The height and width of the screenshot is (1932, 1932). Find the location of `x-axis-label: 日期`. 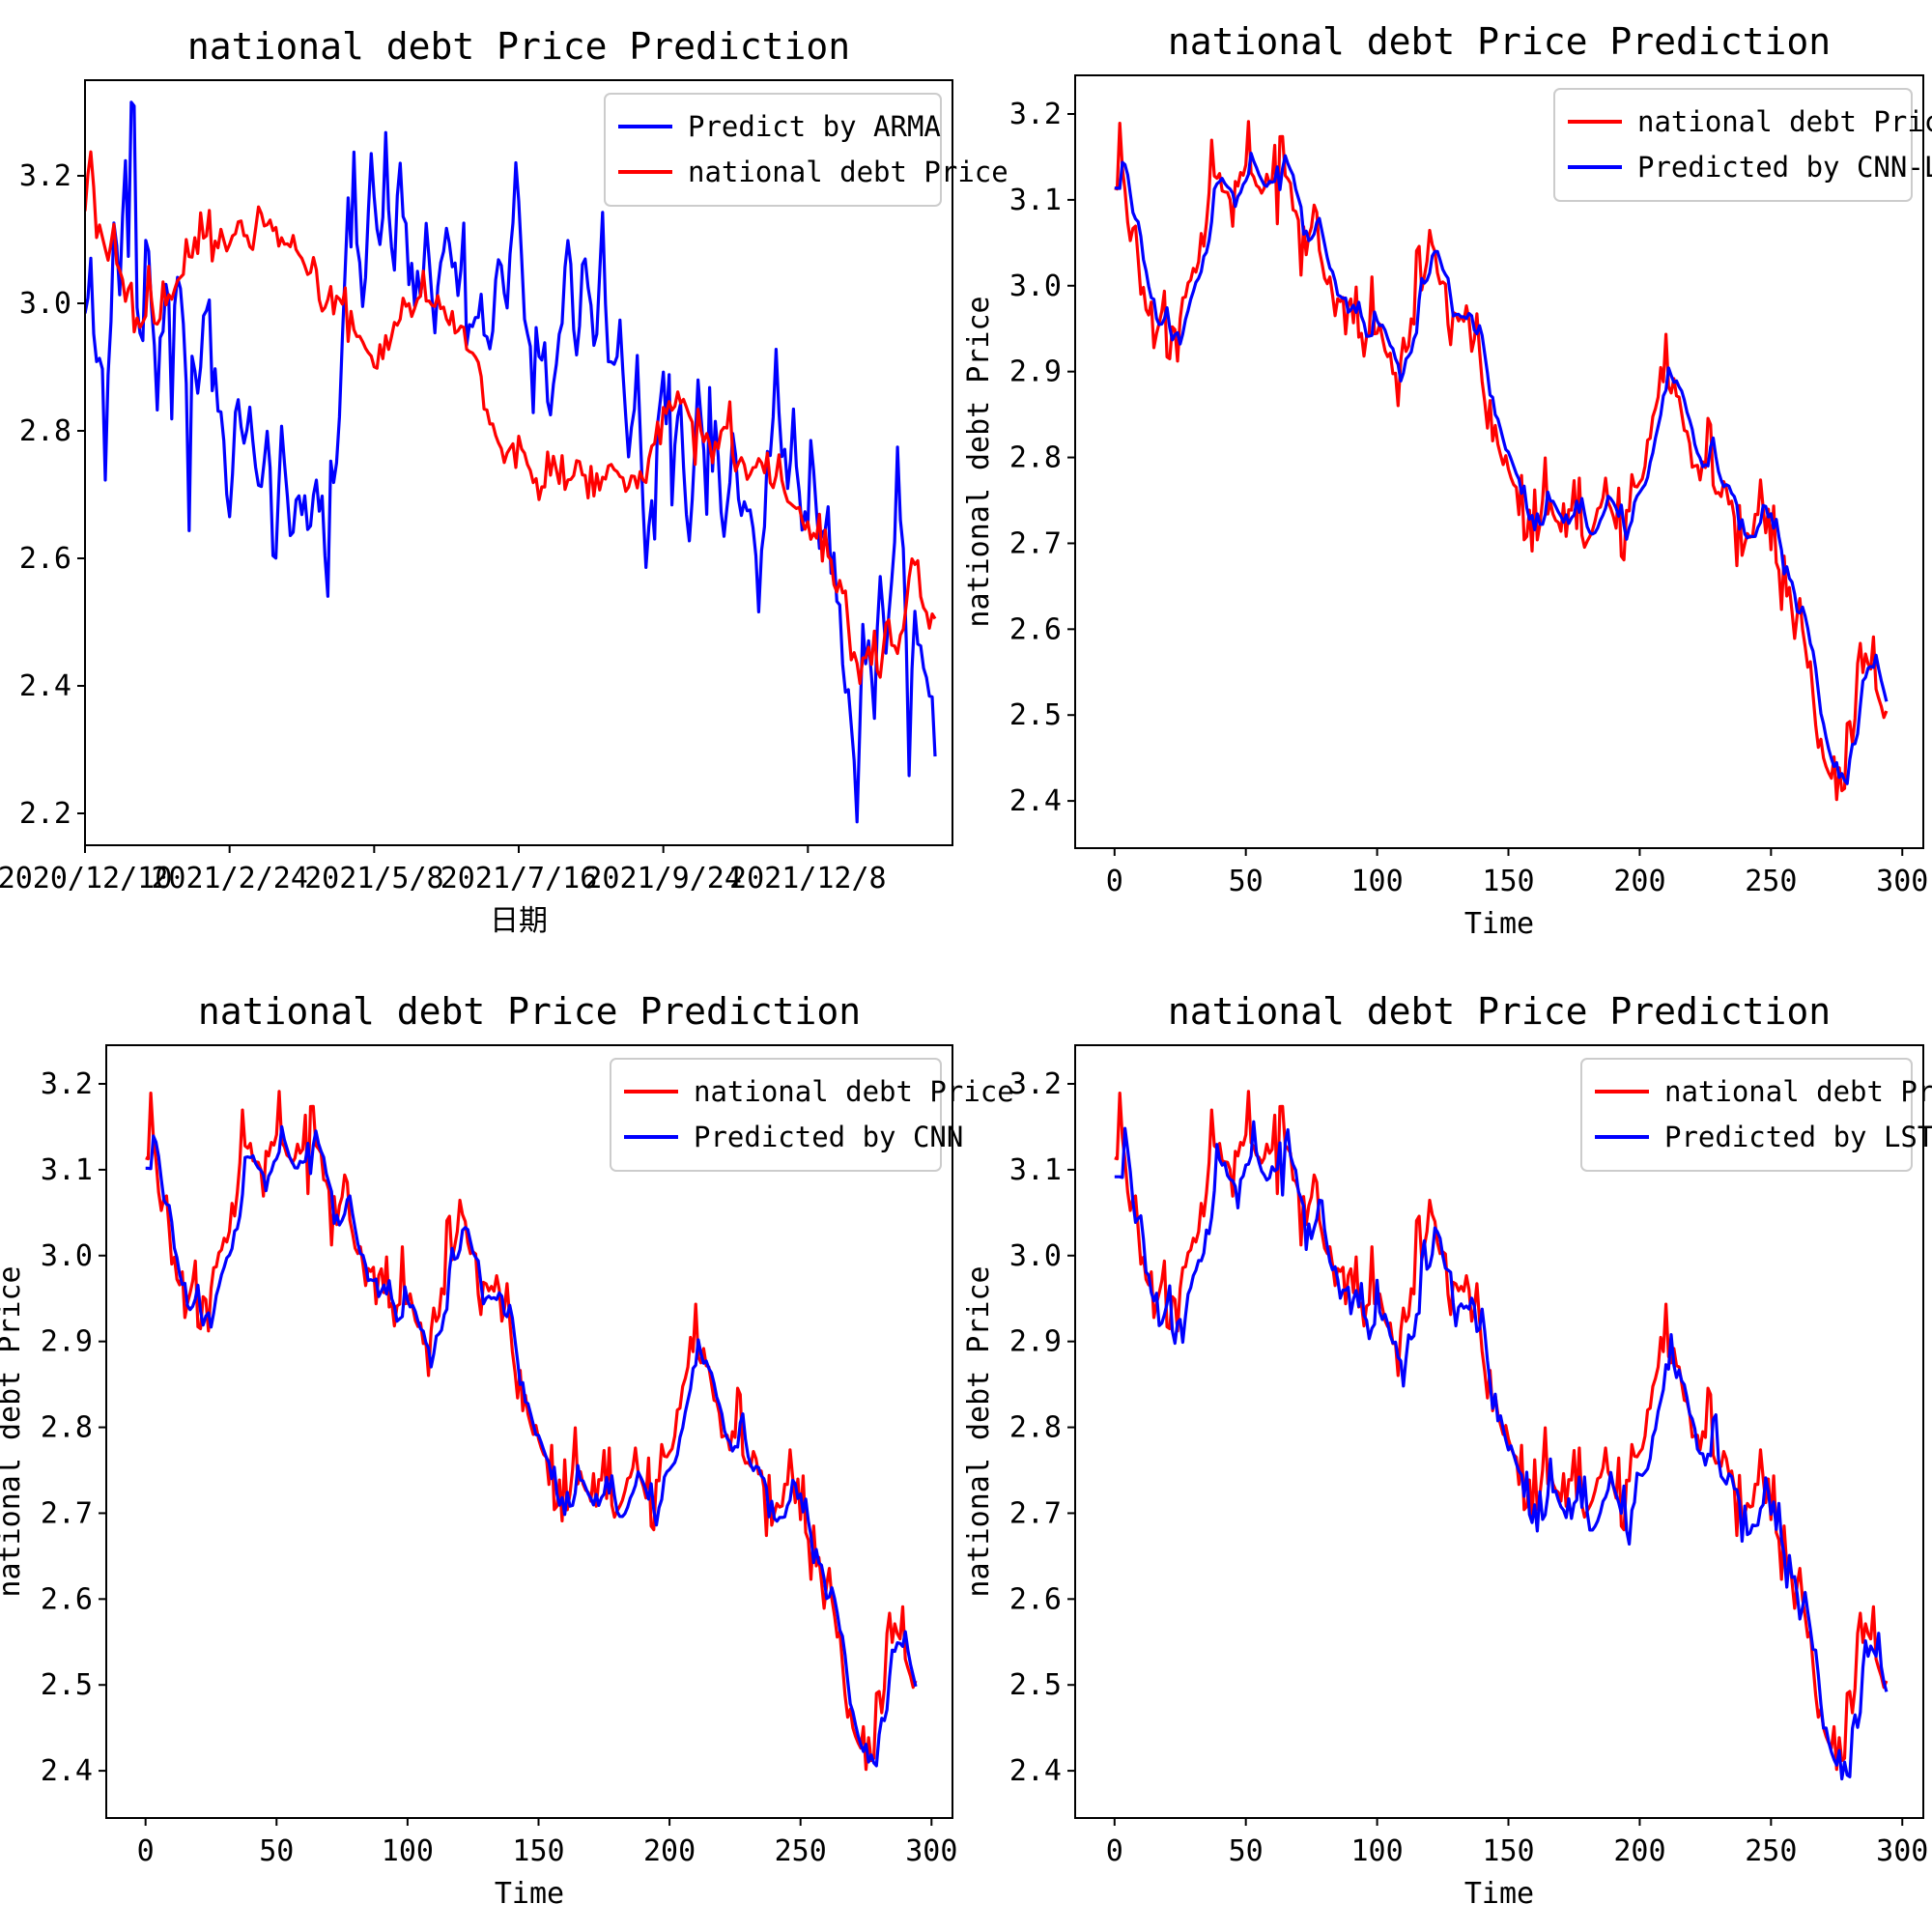

x-axis-label: 日期 is located at coordinates (519, 921).